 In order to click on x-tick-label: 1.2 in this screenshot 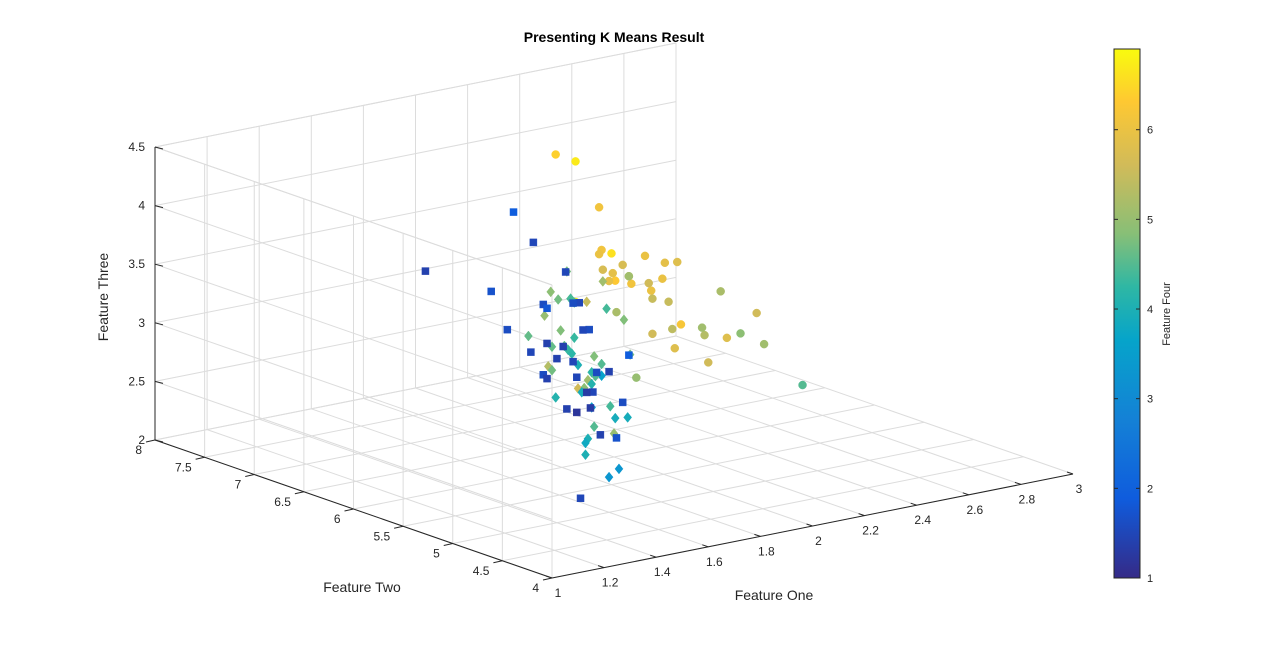, I will do `click(610, 583)`.